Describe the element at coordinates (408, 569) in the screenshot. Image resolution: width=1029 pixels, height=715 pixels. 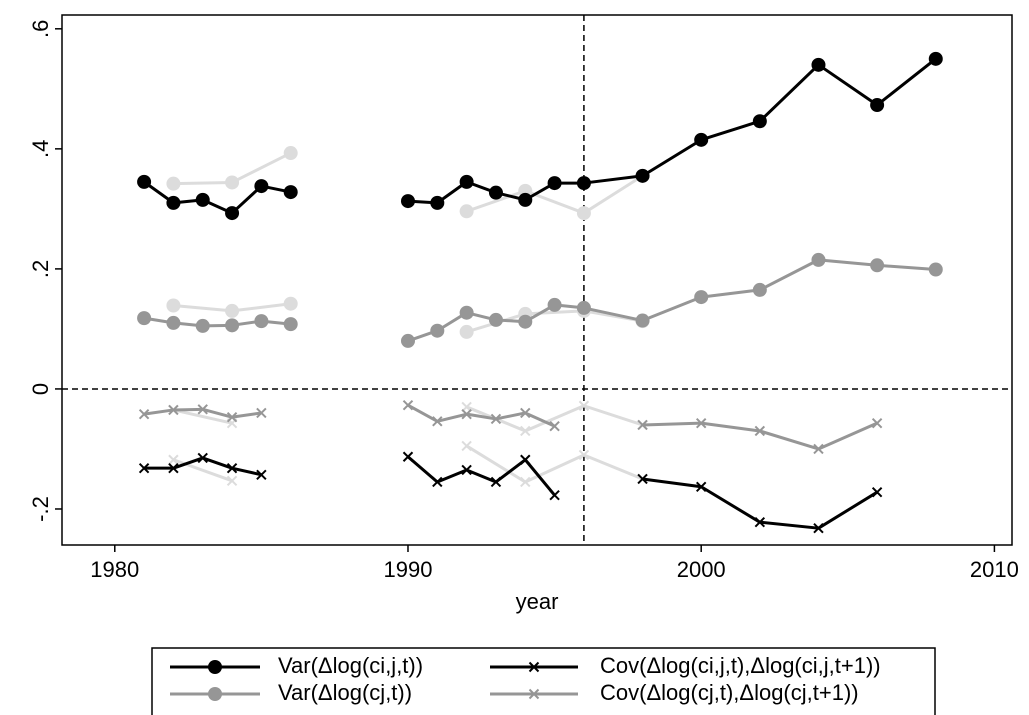
I see `x-tick-label: 1990` at that location.